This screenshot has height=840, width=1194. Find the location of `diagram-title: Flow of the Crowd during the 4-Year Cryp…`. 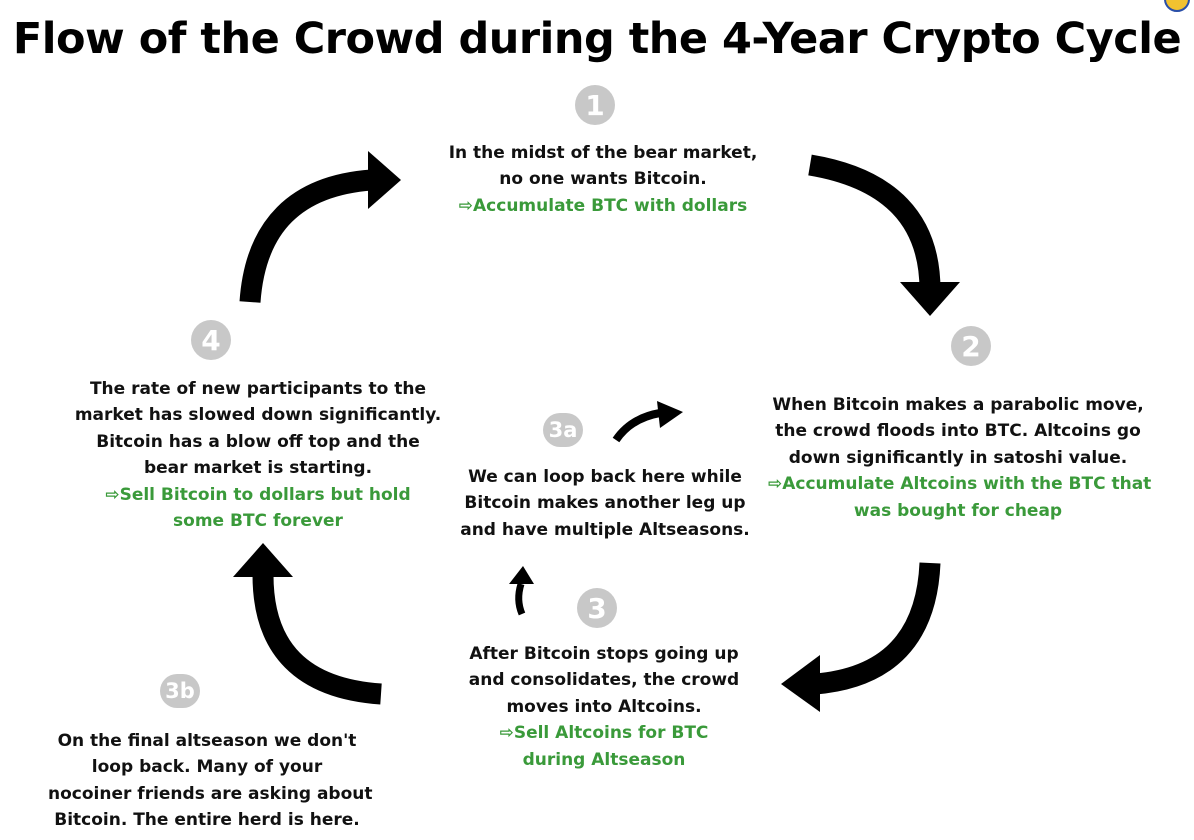

diagram-title: Flow of the Crowd during the 4-Year Cryp… is located at coordinates (597, 39).